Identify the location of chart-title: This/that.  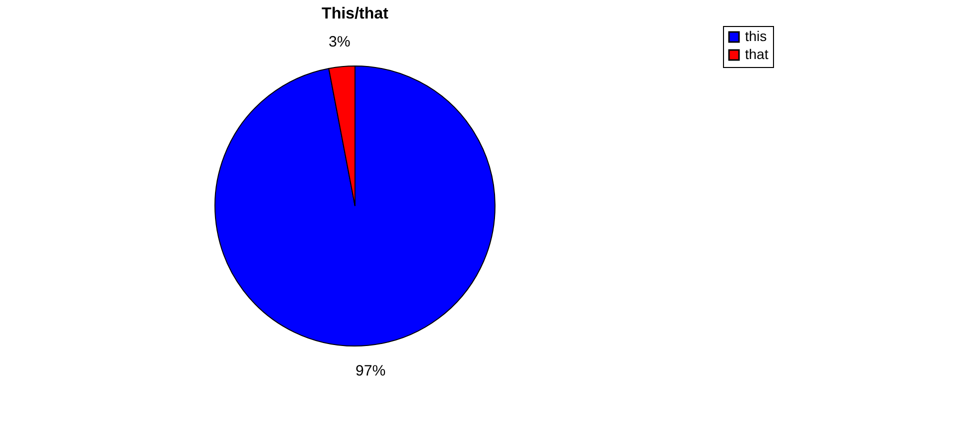
(355, 14).